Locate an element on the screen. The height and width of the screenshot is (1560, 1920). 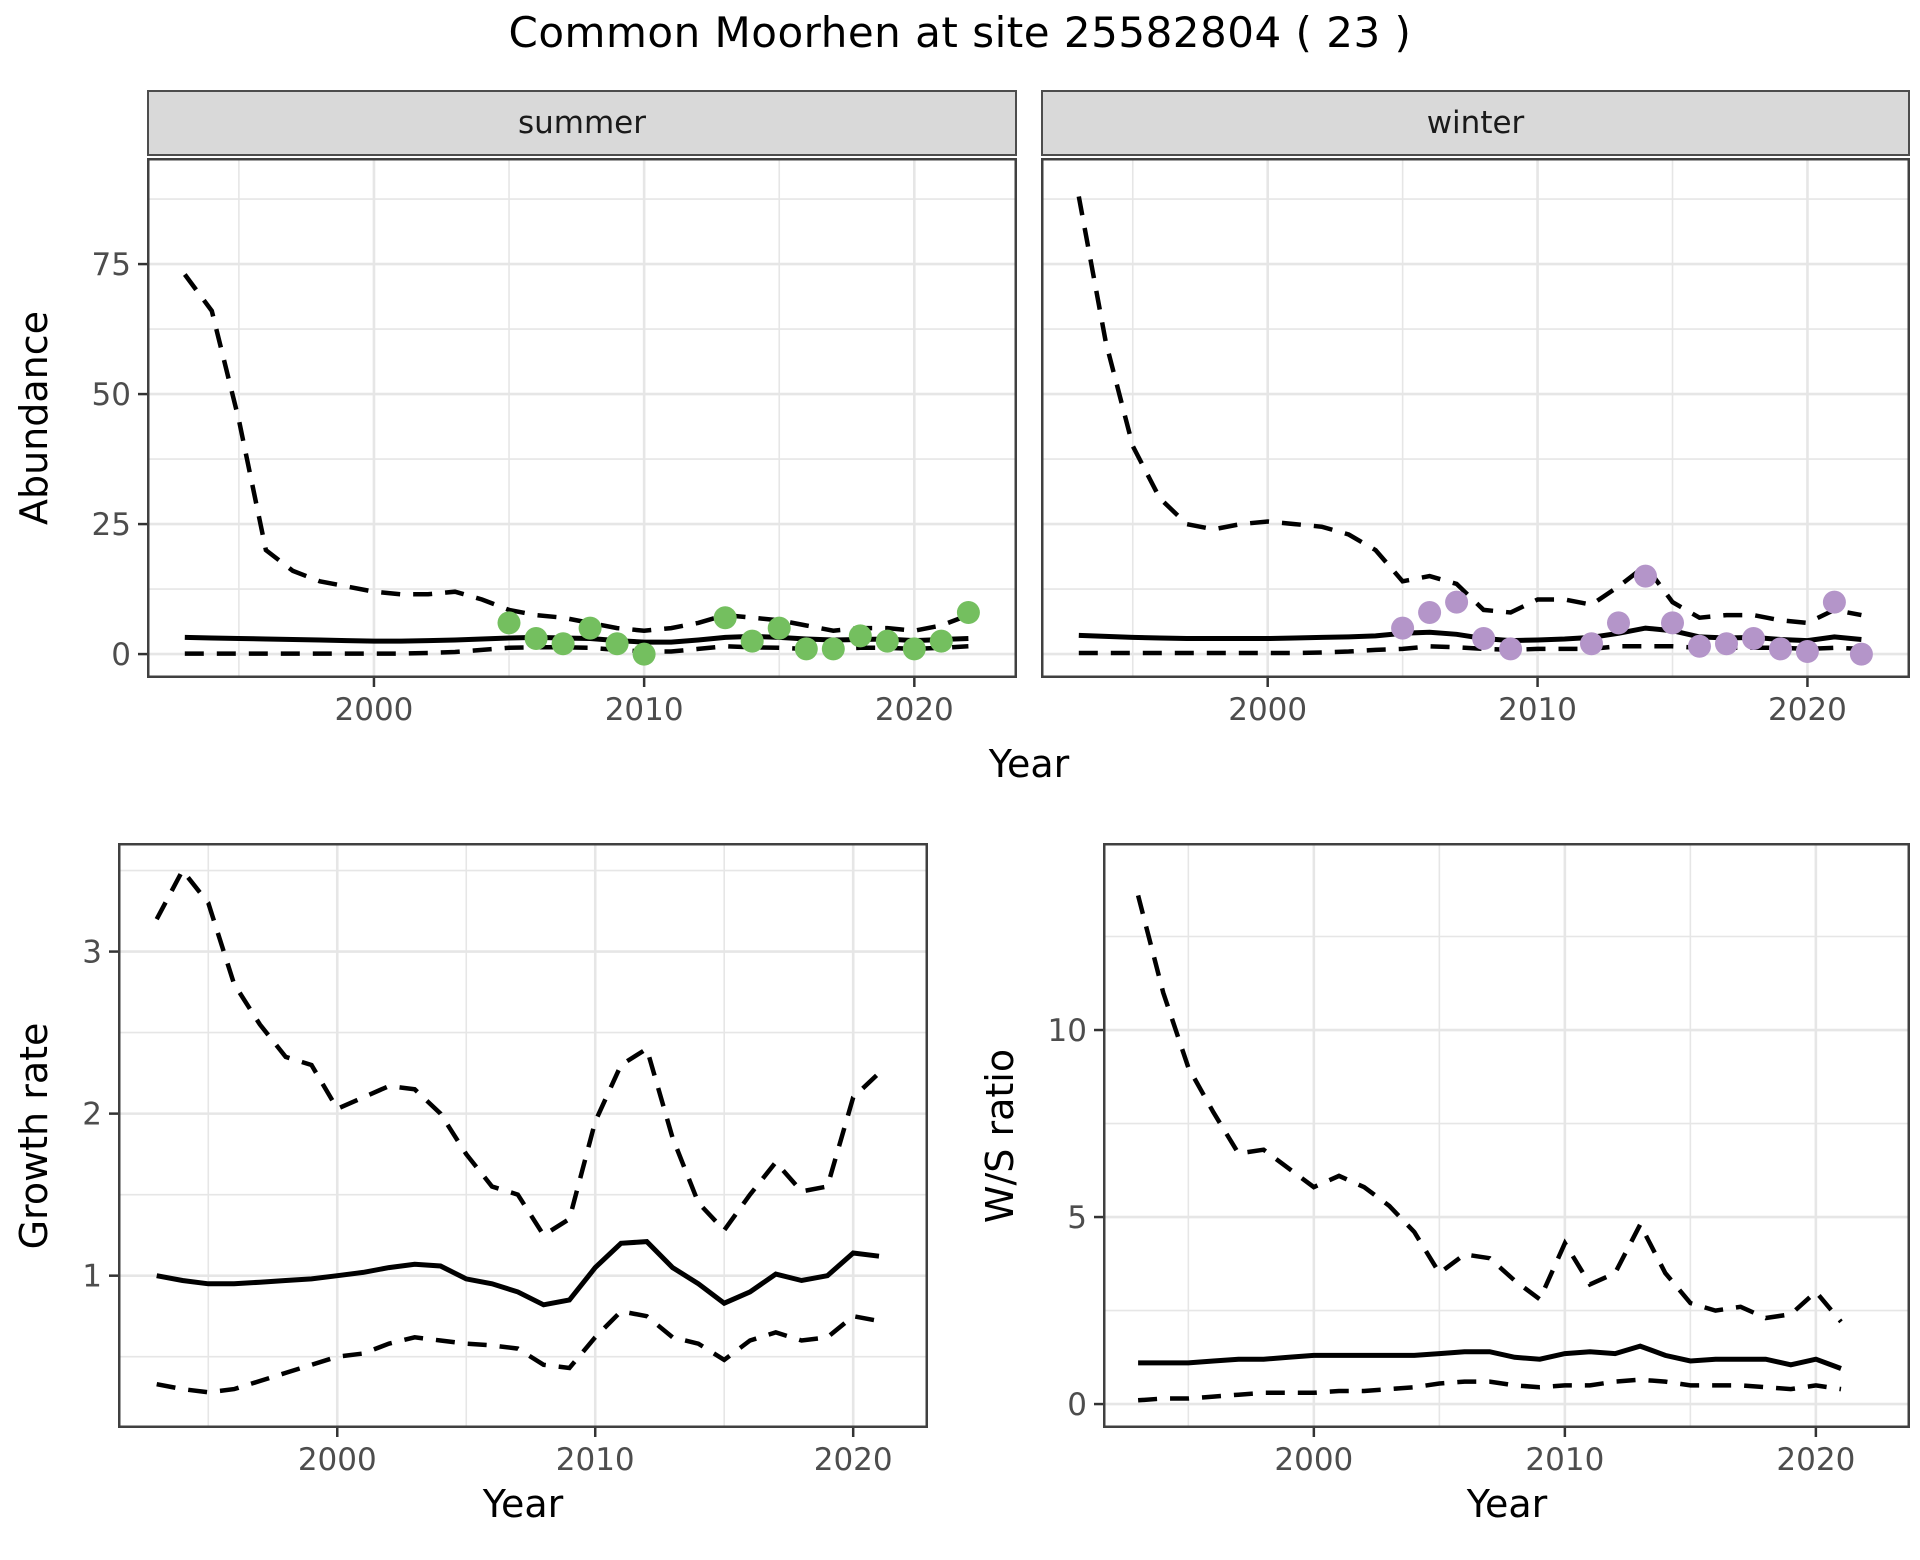
facet-label-summer: summer is located at coordinates (581, 123).